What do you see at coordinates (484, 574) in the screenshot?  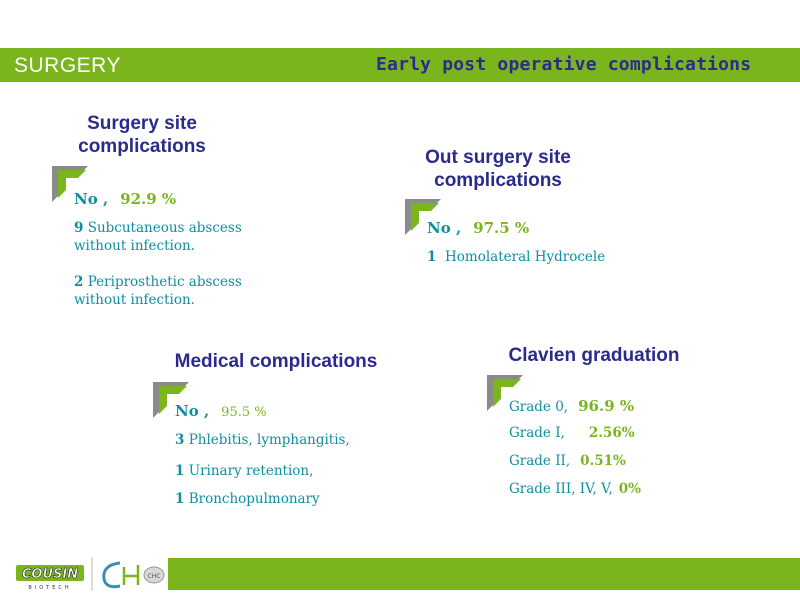 I see `footer-bar` at bounding box center [484, 574].